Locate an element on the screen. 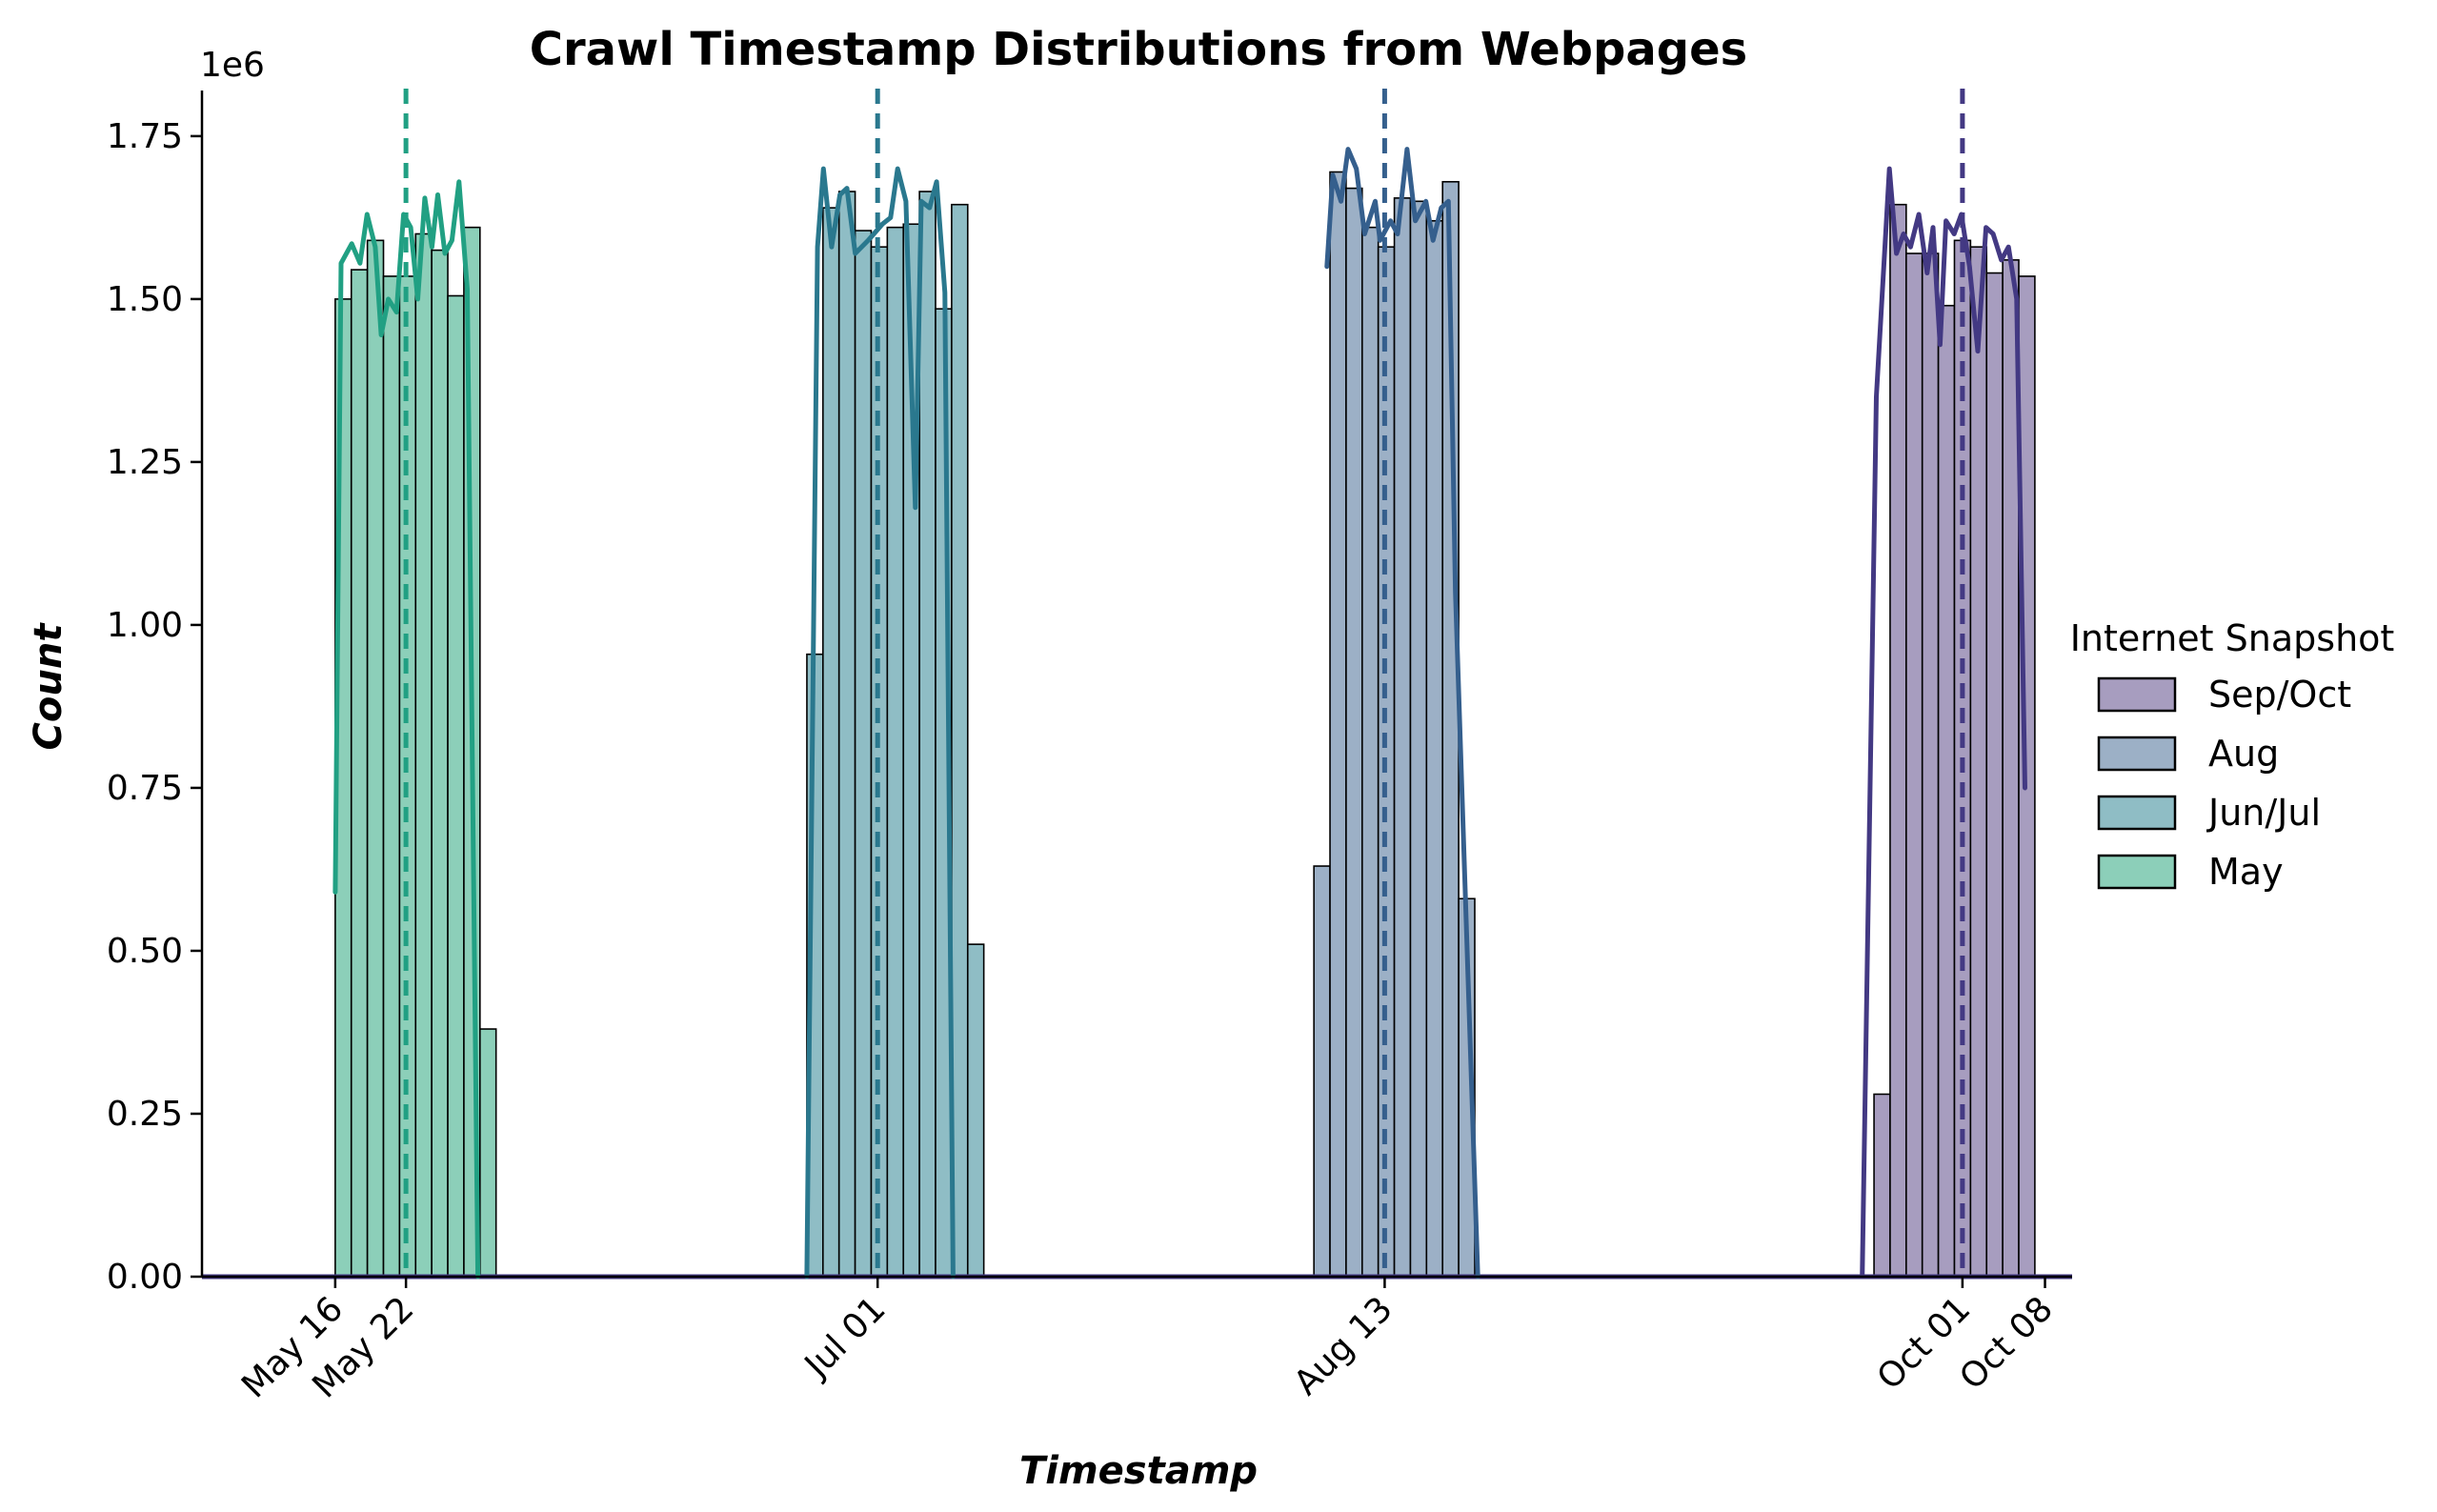  series-may is located at coordinates (415, 752).